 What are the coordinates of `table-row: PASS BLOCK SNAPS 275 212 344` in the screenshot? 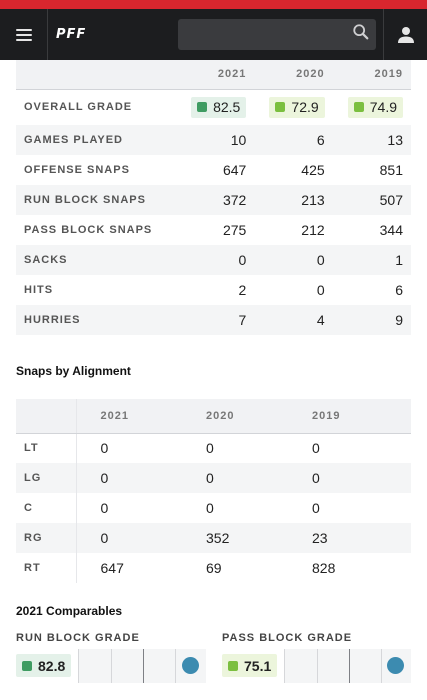 It's located at (213, 230).